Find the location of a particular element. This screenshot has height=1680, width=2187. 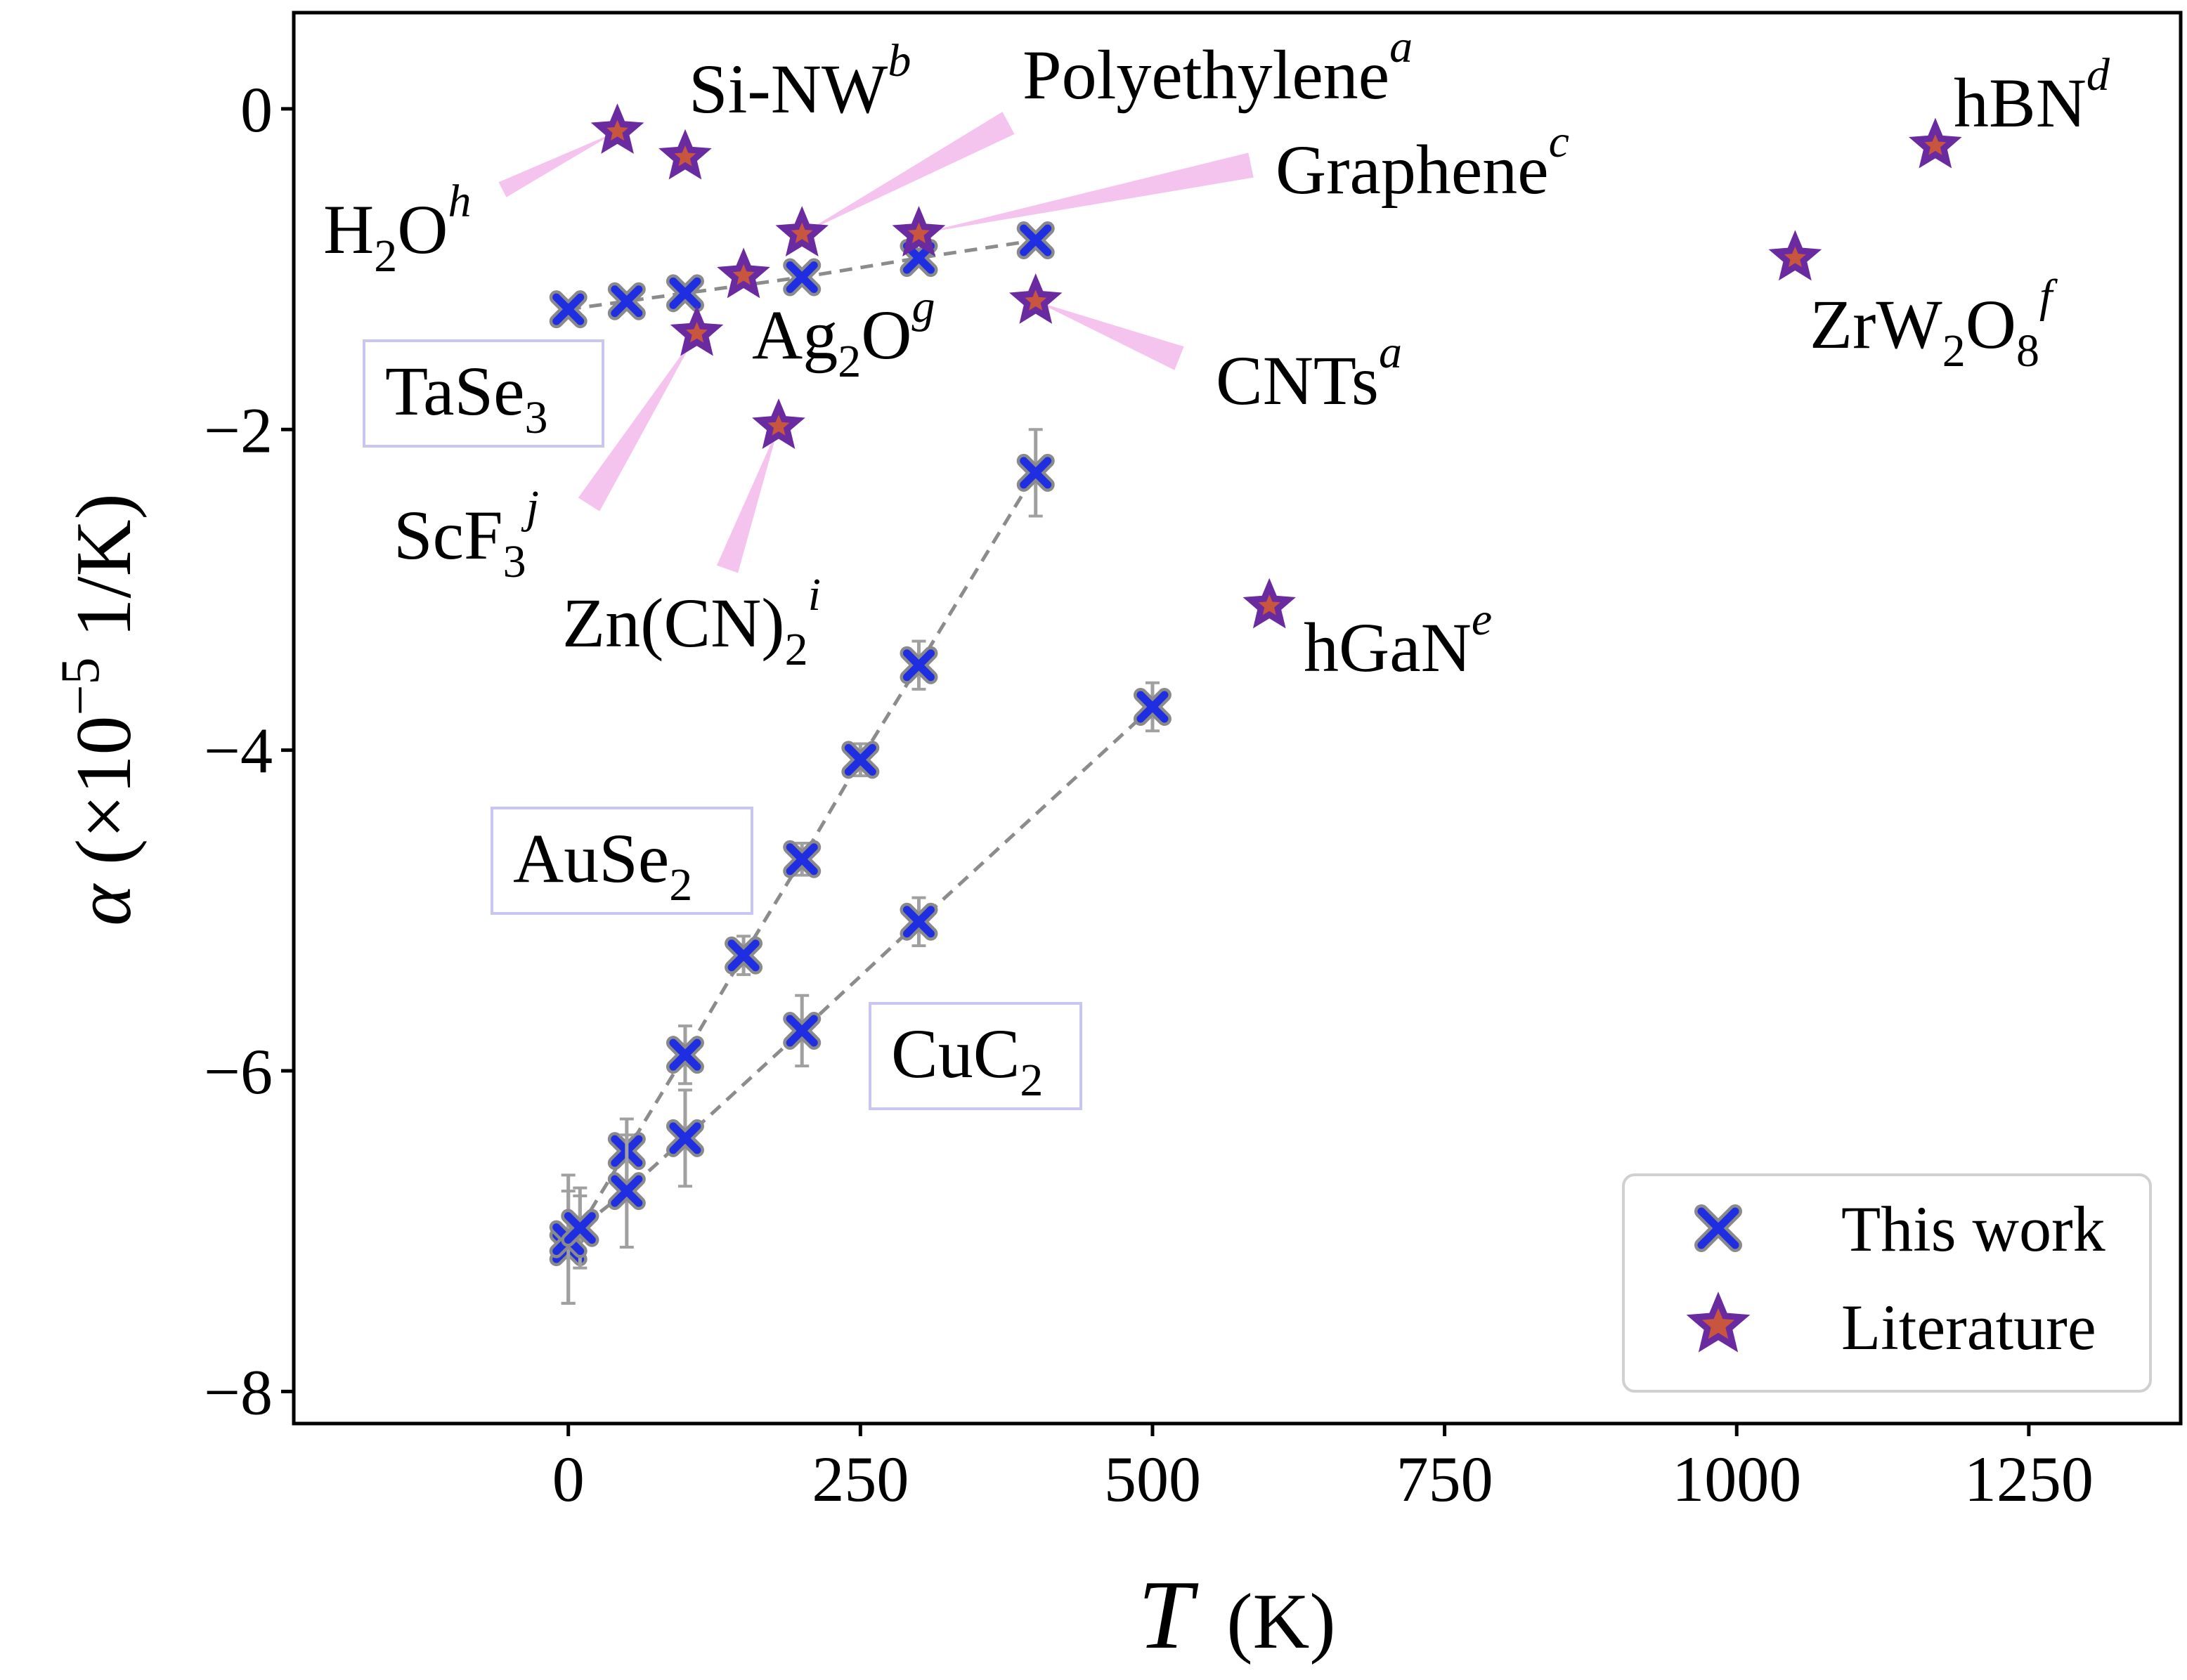

callout-wedges is located at coordinates (876, 342).